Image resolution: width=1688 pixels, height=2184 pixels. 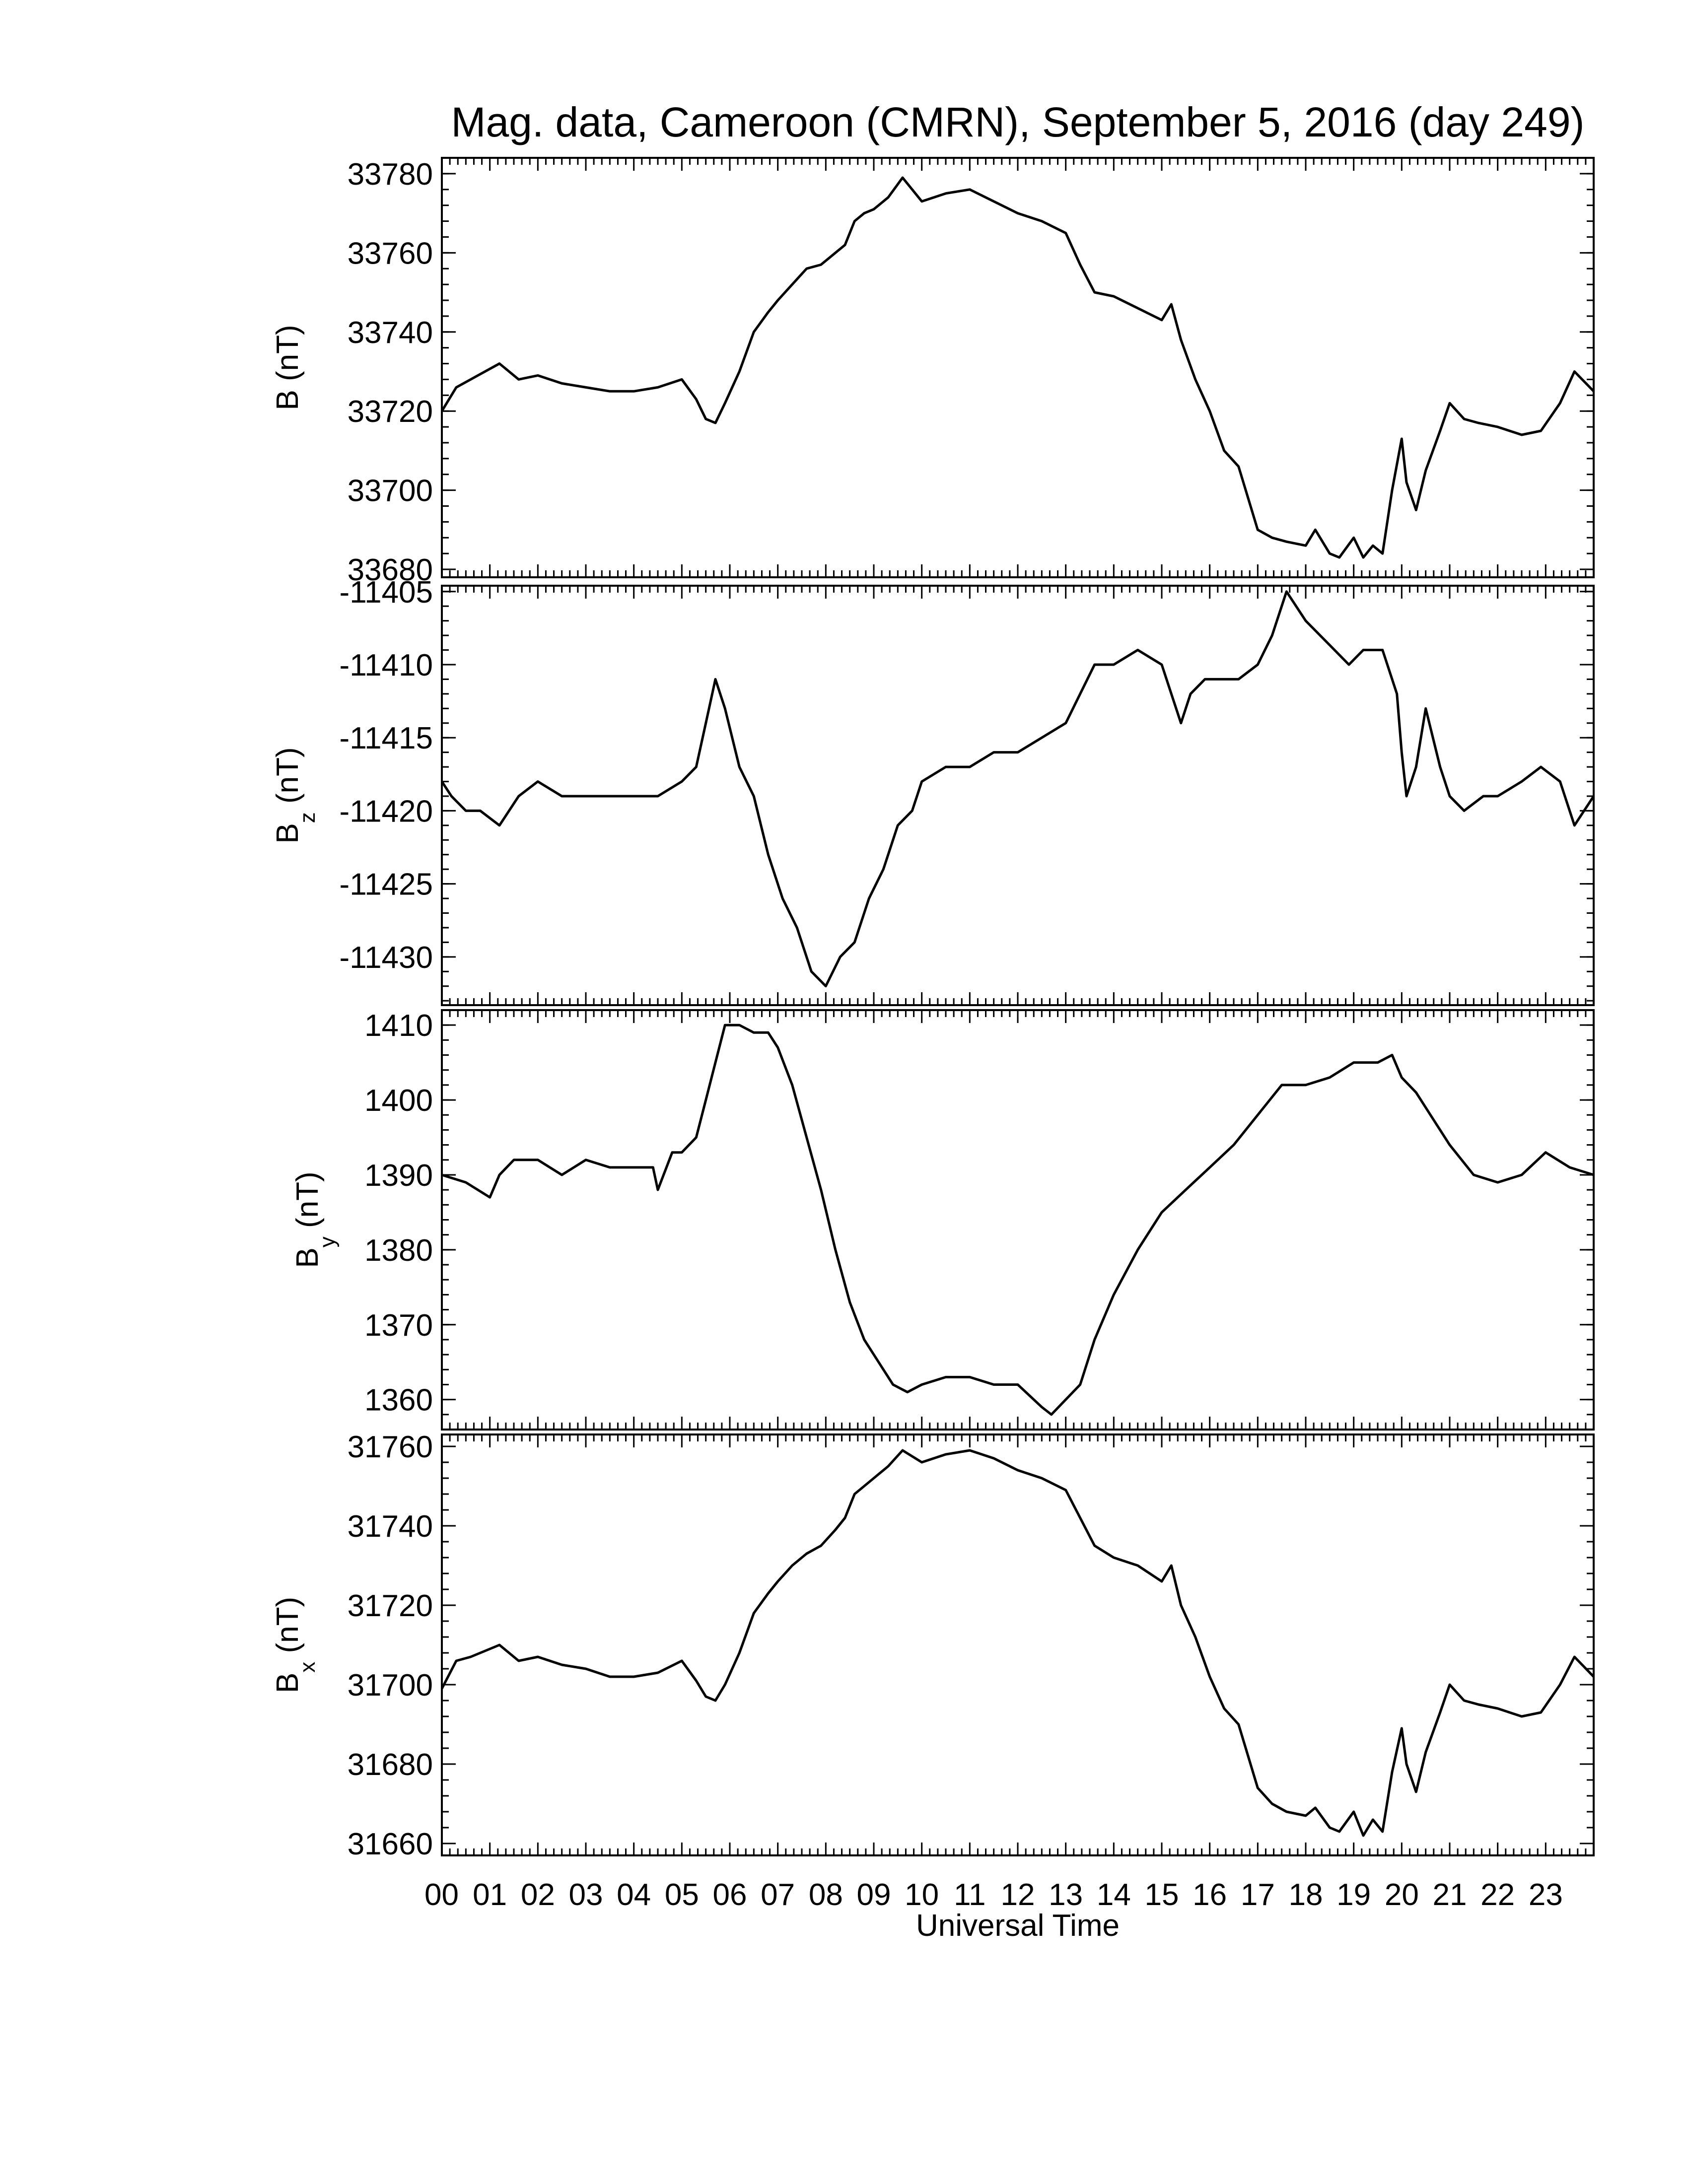 What do you see at coordinates (386, 592) in the screenshot?
I see `panel-1-ytick-label: -11405` at bounding box center [386, 592].